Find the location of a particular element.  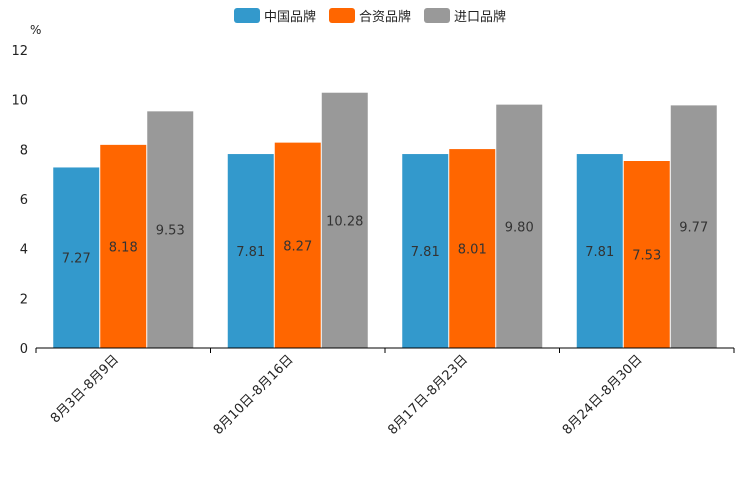

y-axis-unit-label: % is located at coordinates (35, 30).